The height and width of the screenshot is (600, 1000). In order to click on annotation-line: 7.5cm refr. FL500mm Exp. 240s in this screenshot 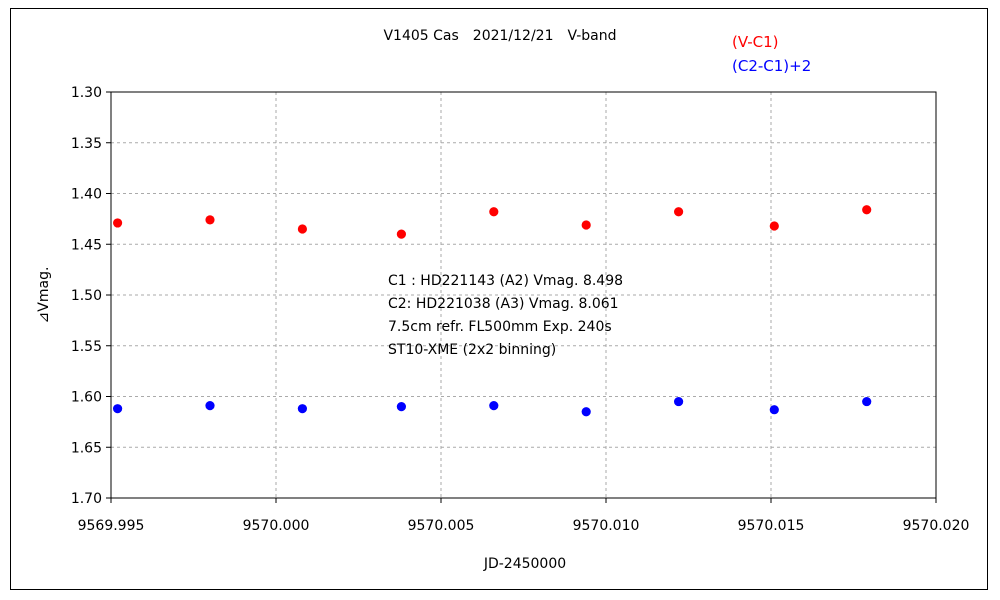, I will do `click(500, 327)`.